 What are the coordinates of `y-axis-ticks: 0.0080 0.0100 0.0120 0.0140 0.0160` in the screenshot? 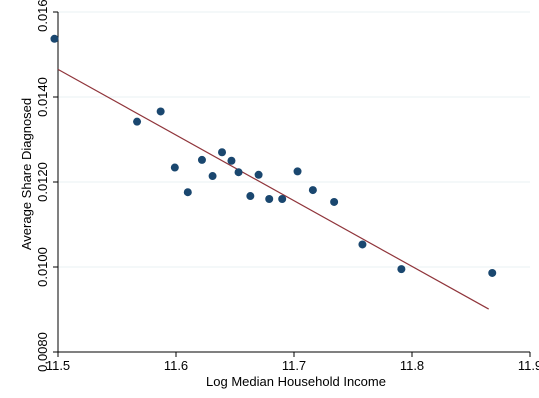 It's located at (46, 186).